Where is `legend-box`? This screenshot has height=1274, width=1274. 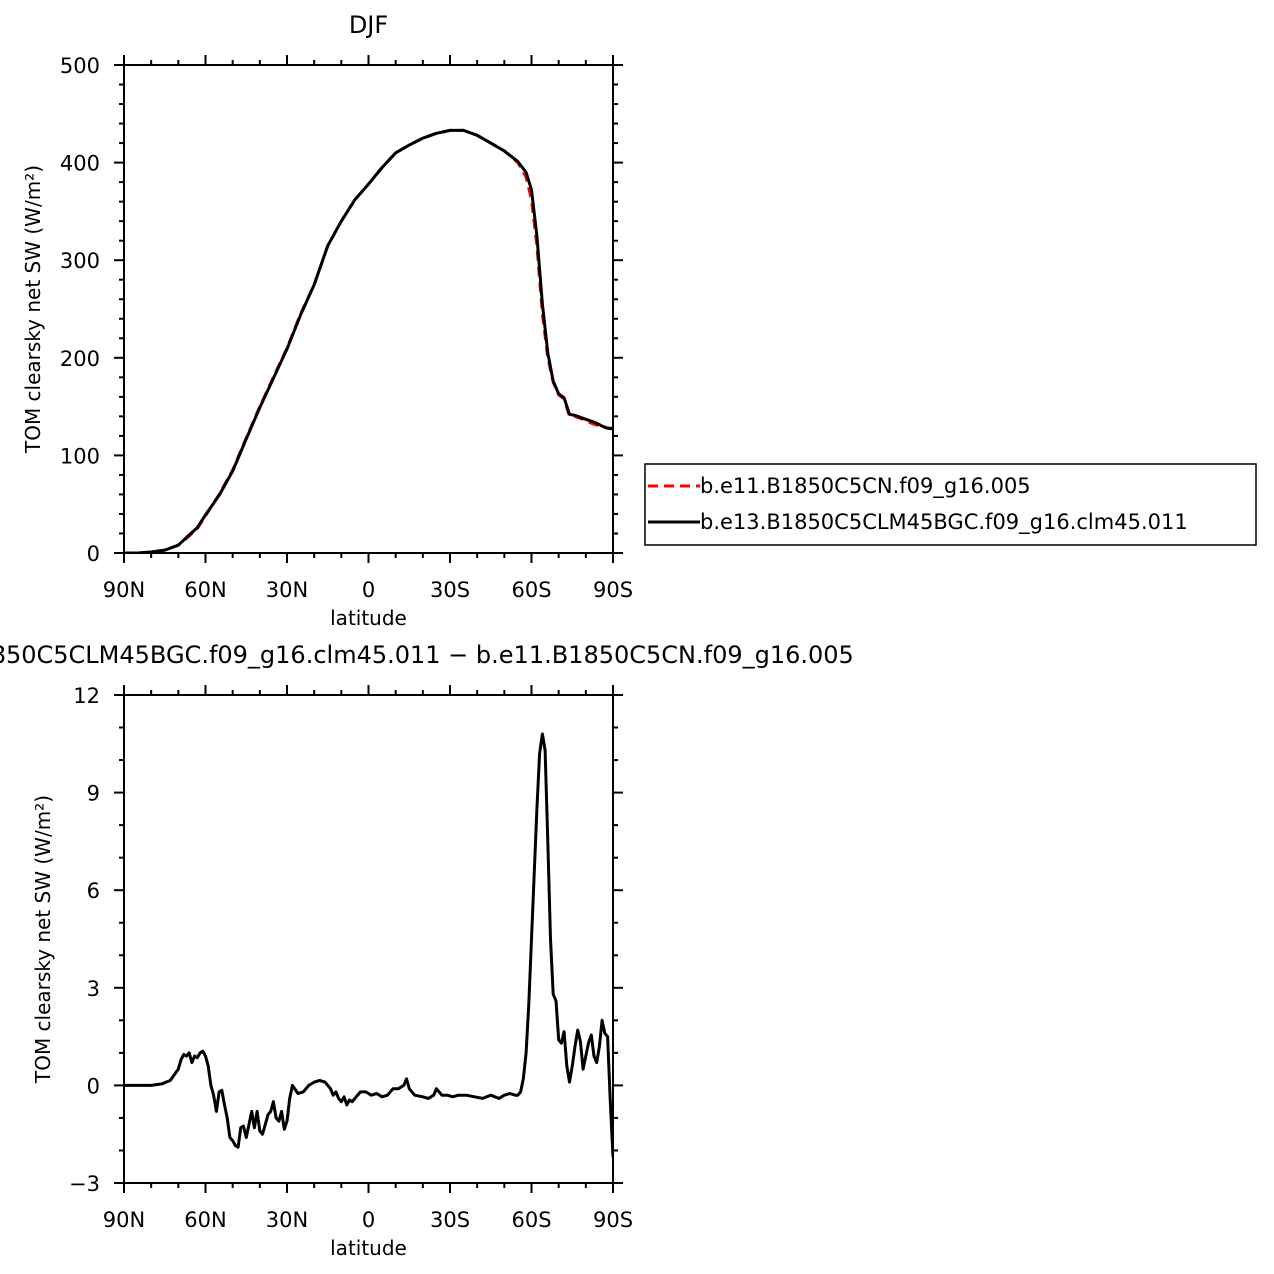 legend-box is located at coordinates (950, 504).